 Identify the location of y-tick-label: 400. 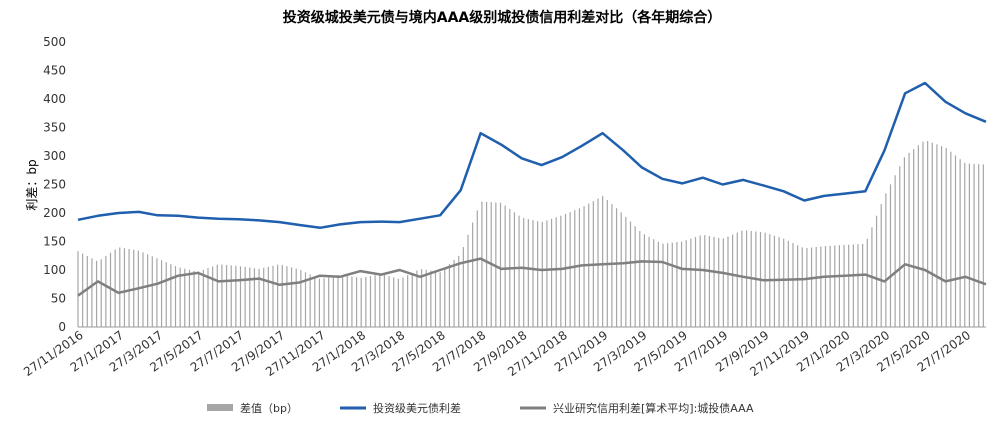
(54, 99).